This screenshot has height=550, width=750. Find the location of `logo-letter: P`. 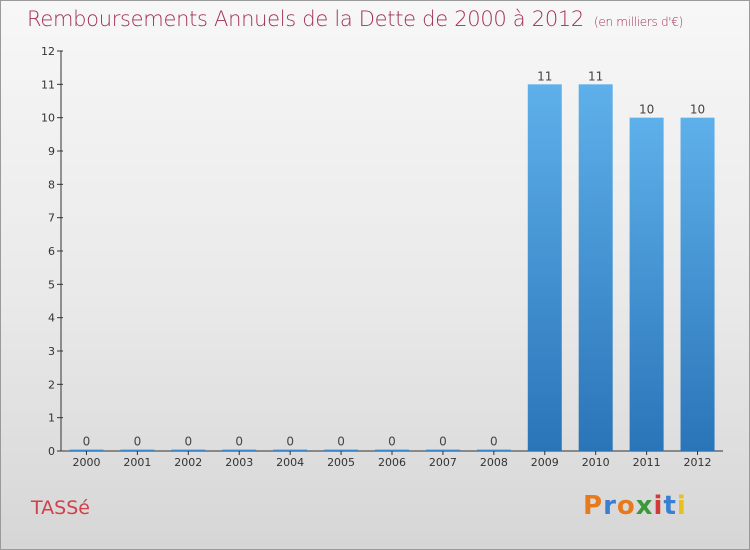

logo-letter: P is located at coordinates (593, 506).